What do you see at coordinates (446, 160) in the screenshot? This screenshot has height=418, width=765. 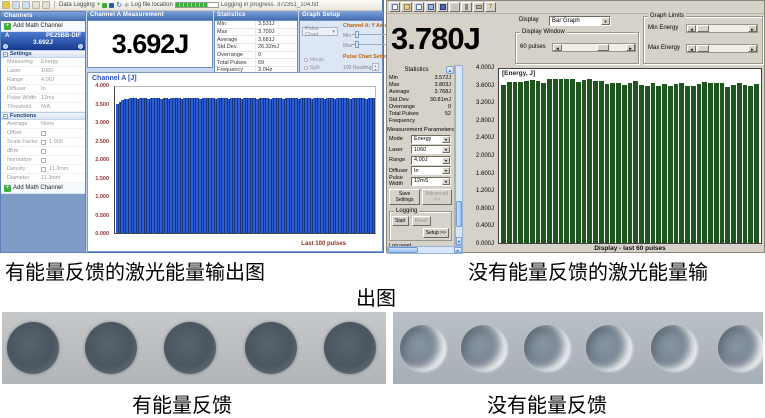 I see `chevron-down-icon: ▼` at bounding box center [446, 160].